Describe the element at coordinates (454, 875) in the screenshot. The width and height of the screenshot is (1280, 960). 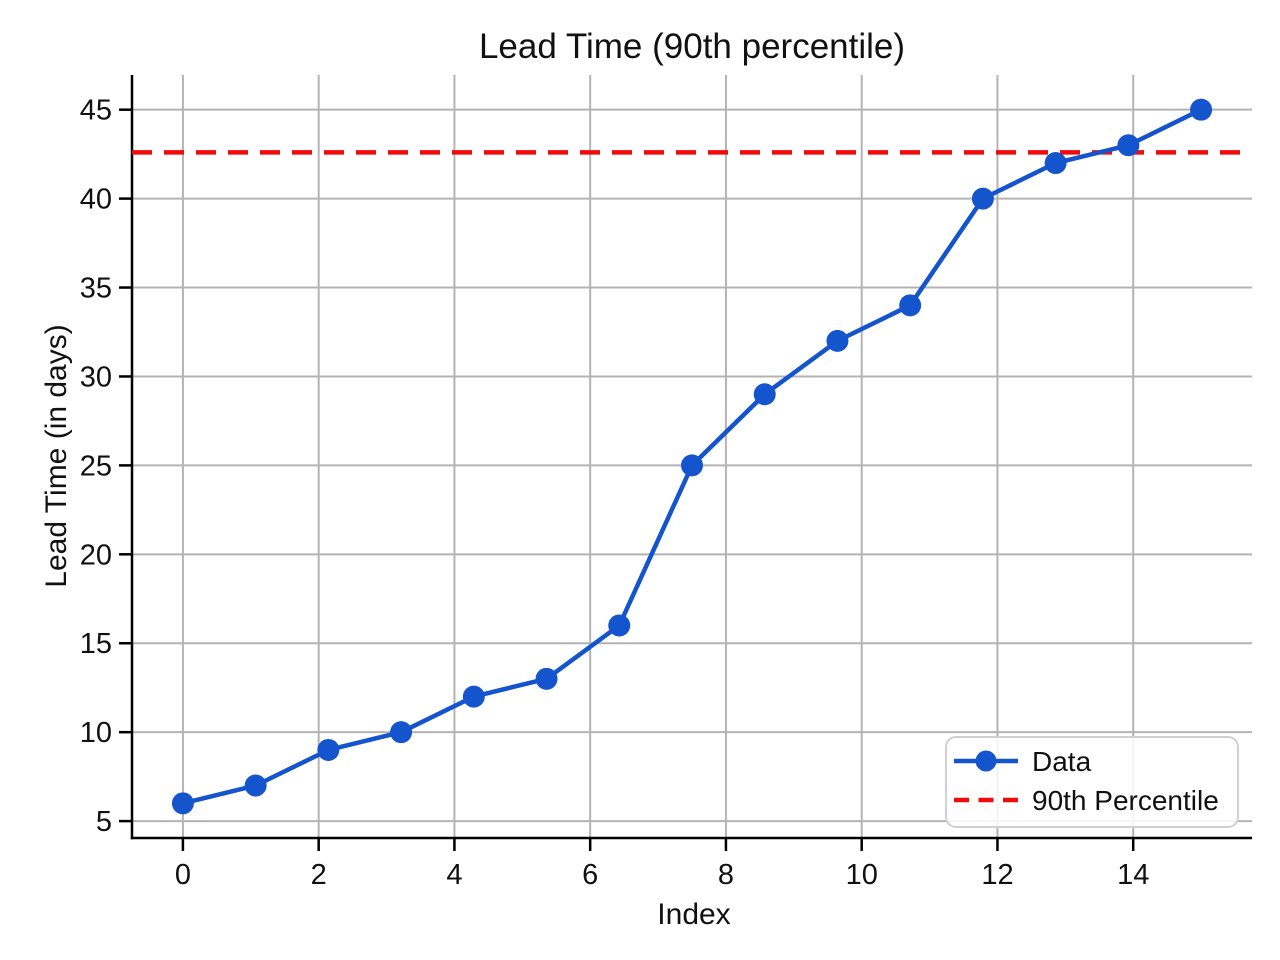
I see `x-tick-label: 4` at that location.